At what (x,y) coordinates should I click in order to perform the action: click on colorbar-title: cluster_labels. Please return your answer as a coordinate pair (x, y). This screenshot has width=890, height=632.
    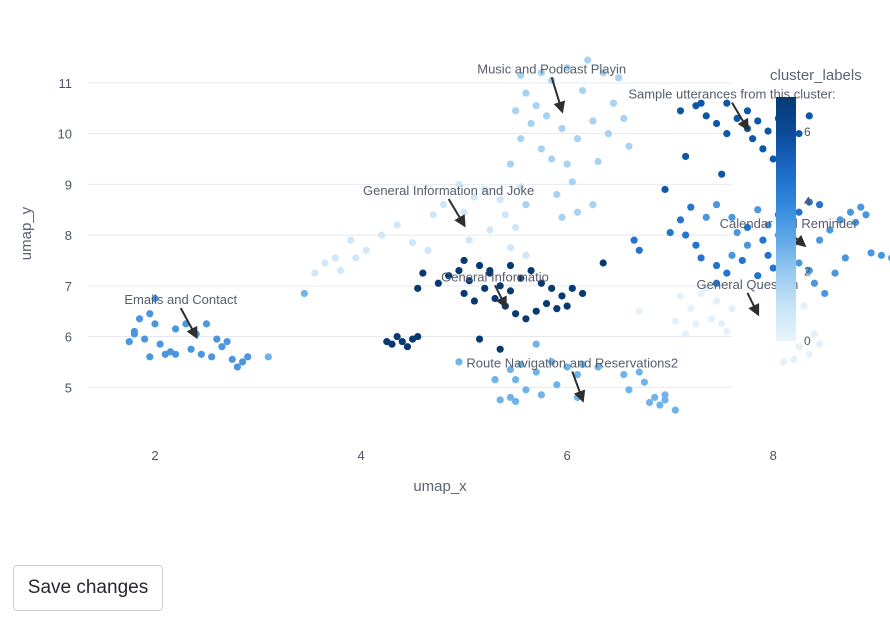
    Looking at the image, I should click on (816, 75).